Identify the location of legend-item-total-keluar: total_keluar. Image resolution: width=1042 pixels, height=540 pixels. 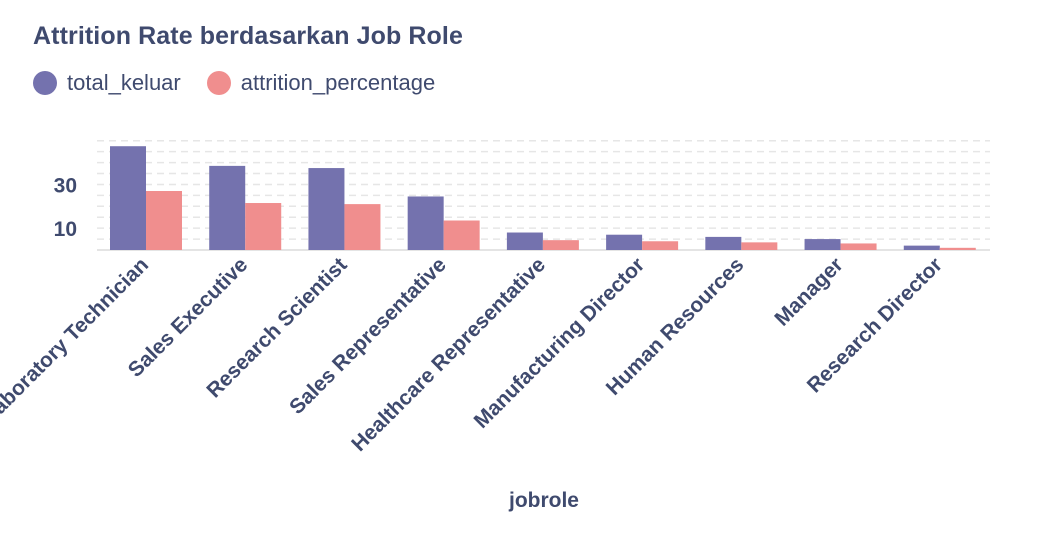
(107, 83).